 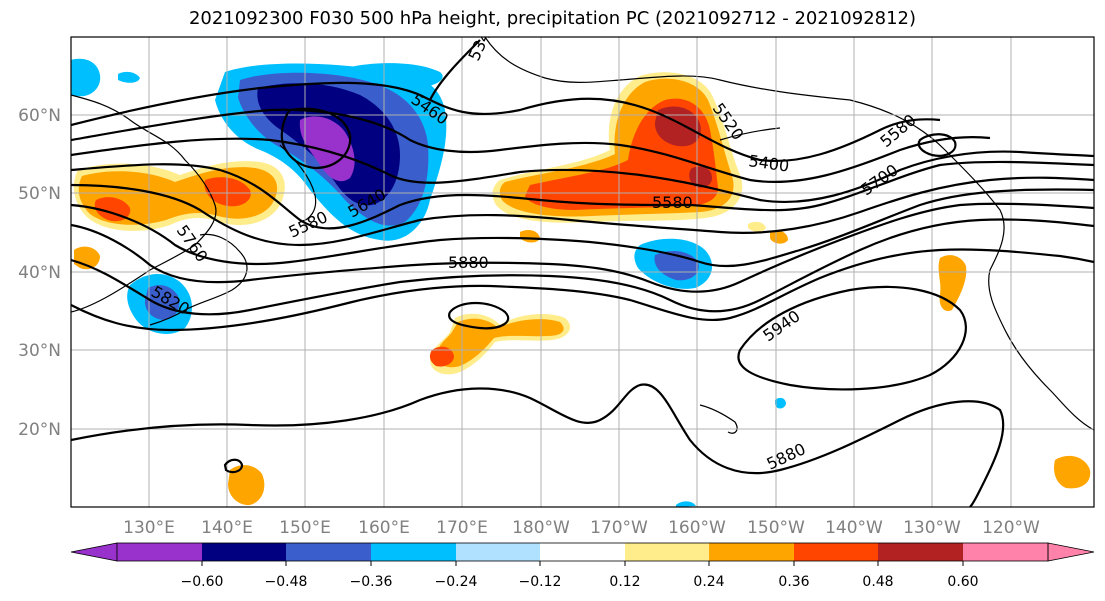 What do you see at coordinates (952, 283) in the screenshot?
I see `shade-orange-west-coast` at bounding box center [952, 283].